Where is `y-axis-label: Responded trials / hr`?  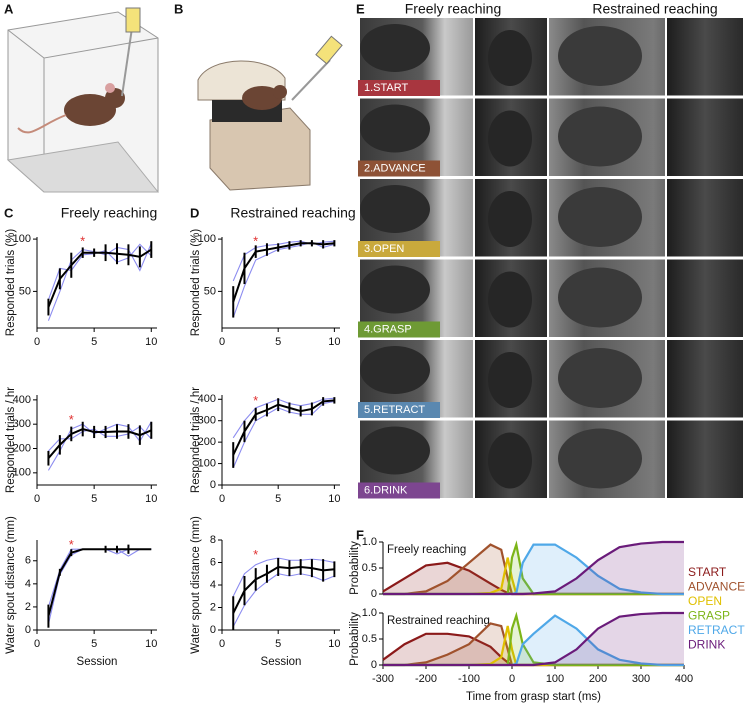
y-axis-label: Responded trials / hr is located at coordinates (11, 440).